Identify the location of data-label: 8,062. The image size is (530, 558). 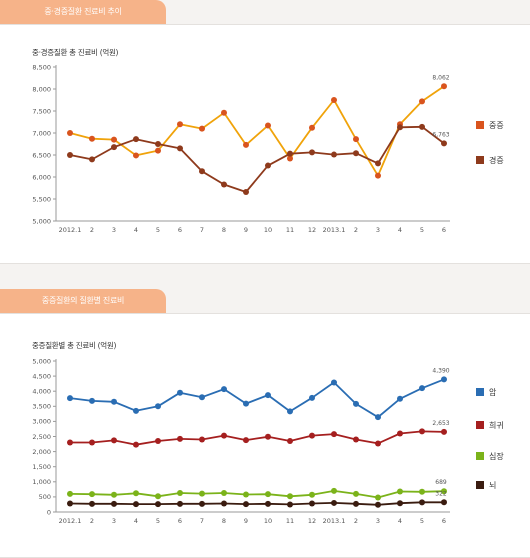
(440, 77).